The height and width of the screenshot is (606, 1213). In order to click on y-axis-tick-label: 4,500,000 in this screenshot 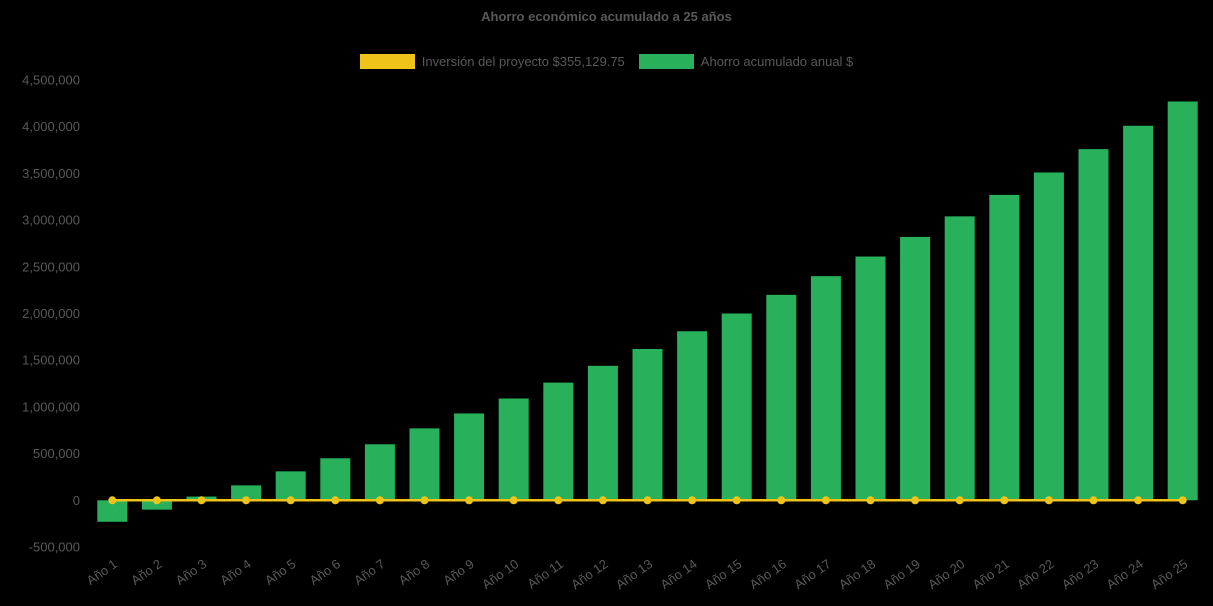, I will do `click(51, 80)`.